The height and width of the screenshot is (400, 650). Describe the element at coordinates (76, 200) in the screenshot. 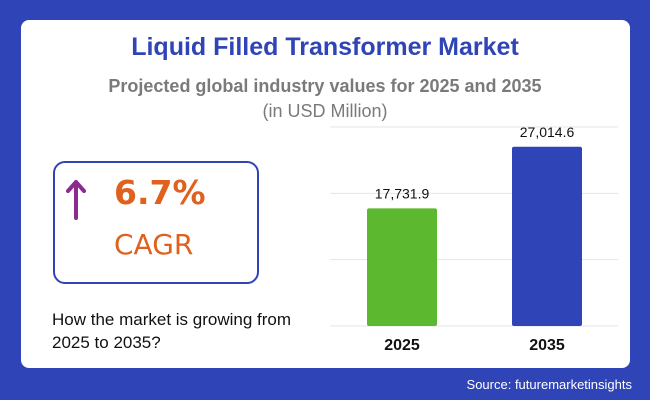

I see `arrow-up-icon` at that location.